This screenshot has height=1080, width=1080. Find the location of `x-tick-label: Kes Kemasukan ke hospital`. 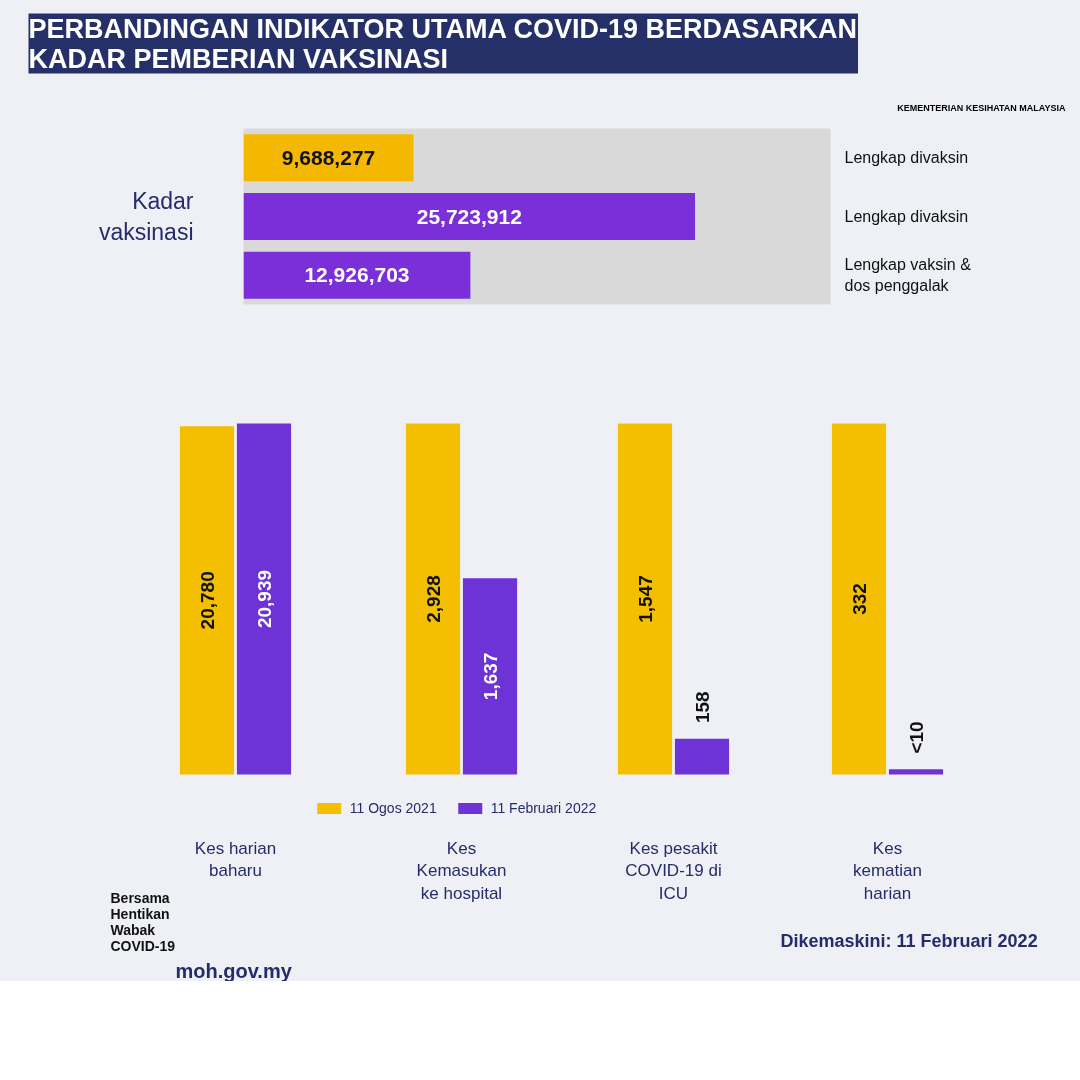

x-tick-label: Kes Kemasukan ke hospital is located at coordinates (461, 871).